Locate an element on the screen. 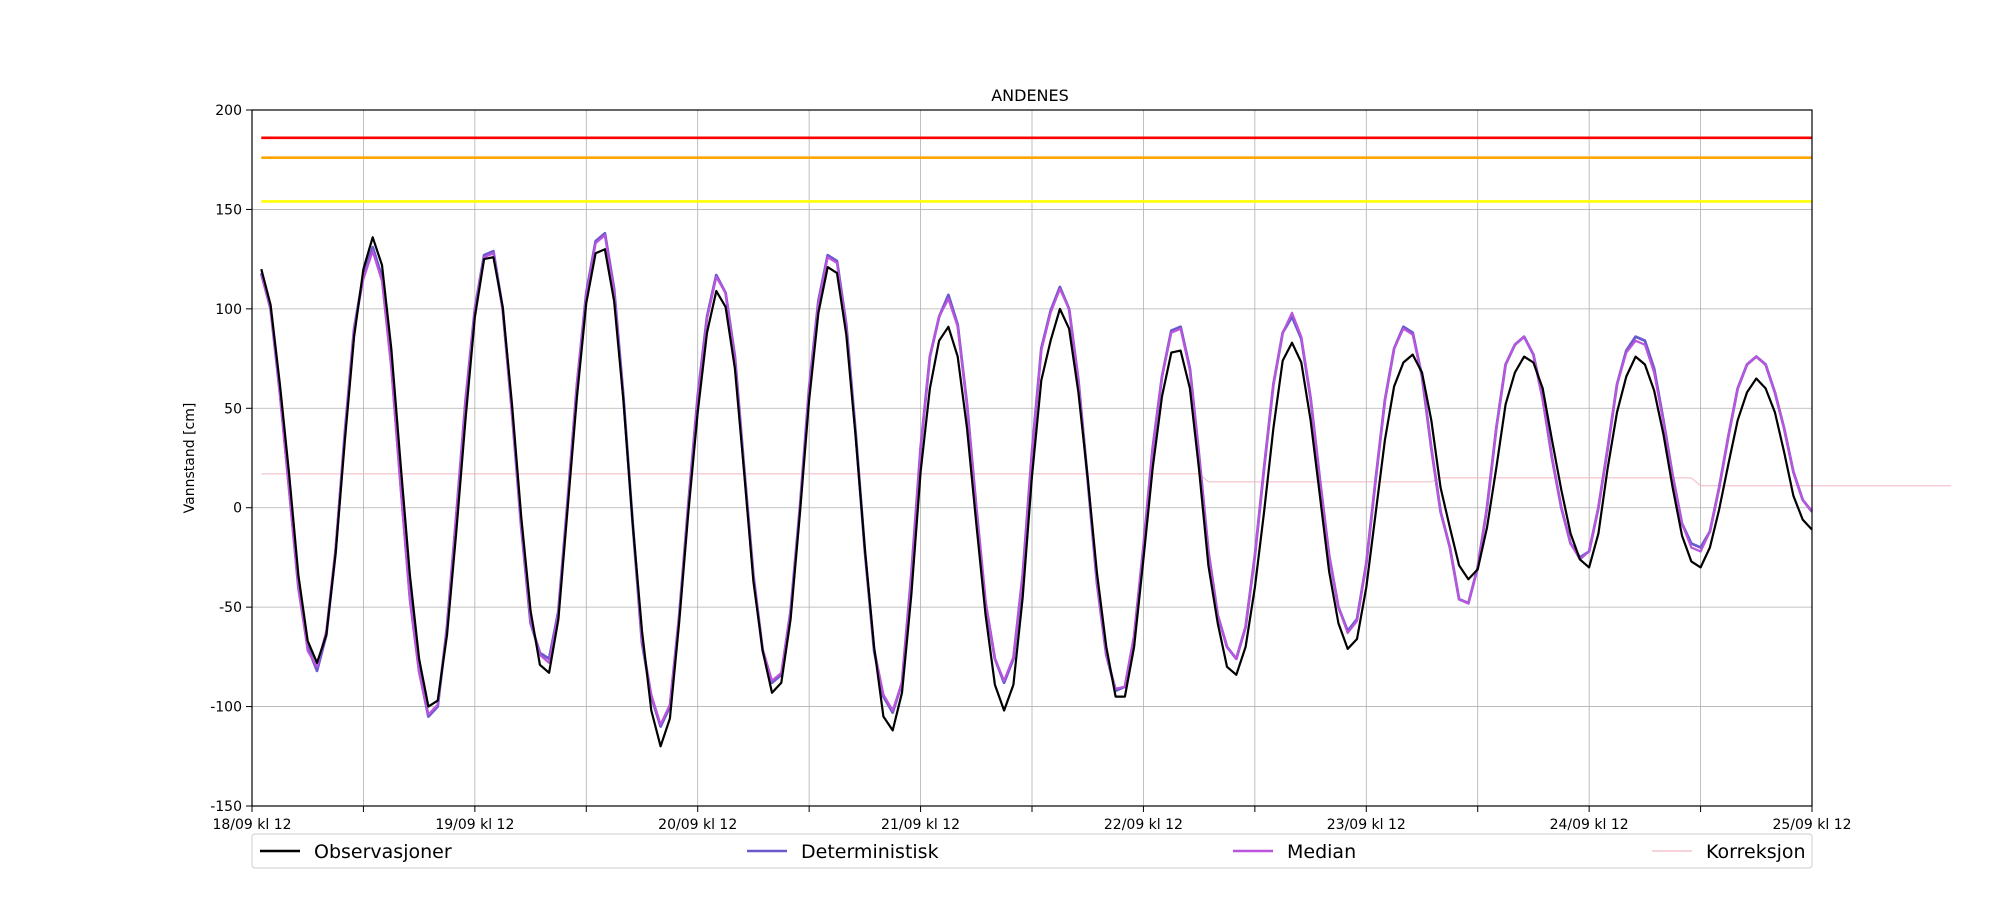  x-tick-label: 24/09 kl 12 is located at coordinates (1589, 825).